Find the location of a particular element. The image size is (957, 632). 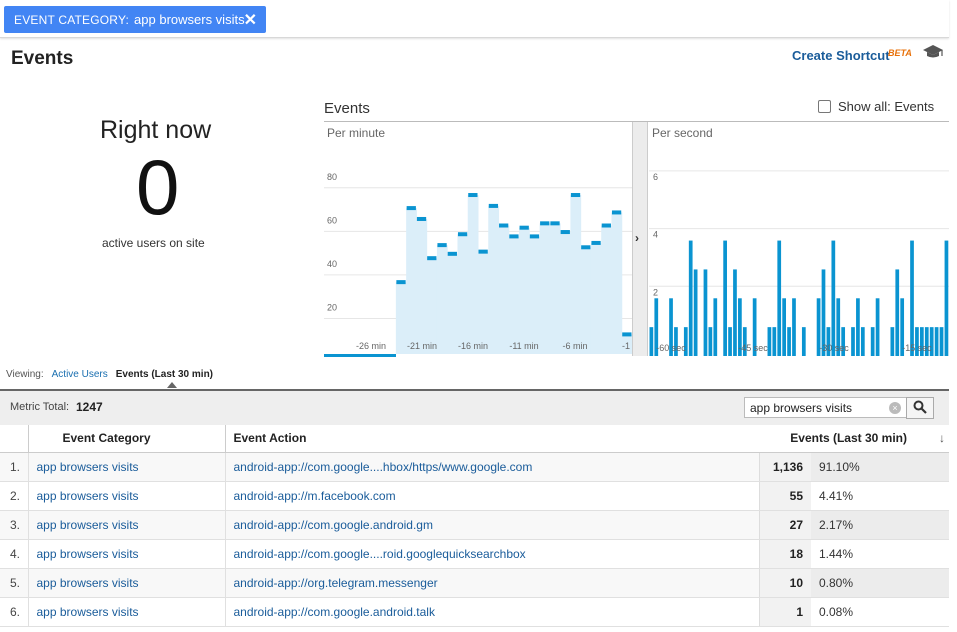

row-event-action: android-app://com.google.android.talk is located at coordinates (492, 612).